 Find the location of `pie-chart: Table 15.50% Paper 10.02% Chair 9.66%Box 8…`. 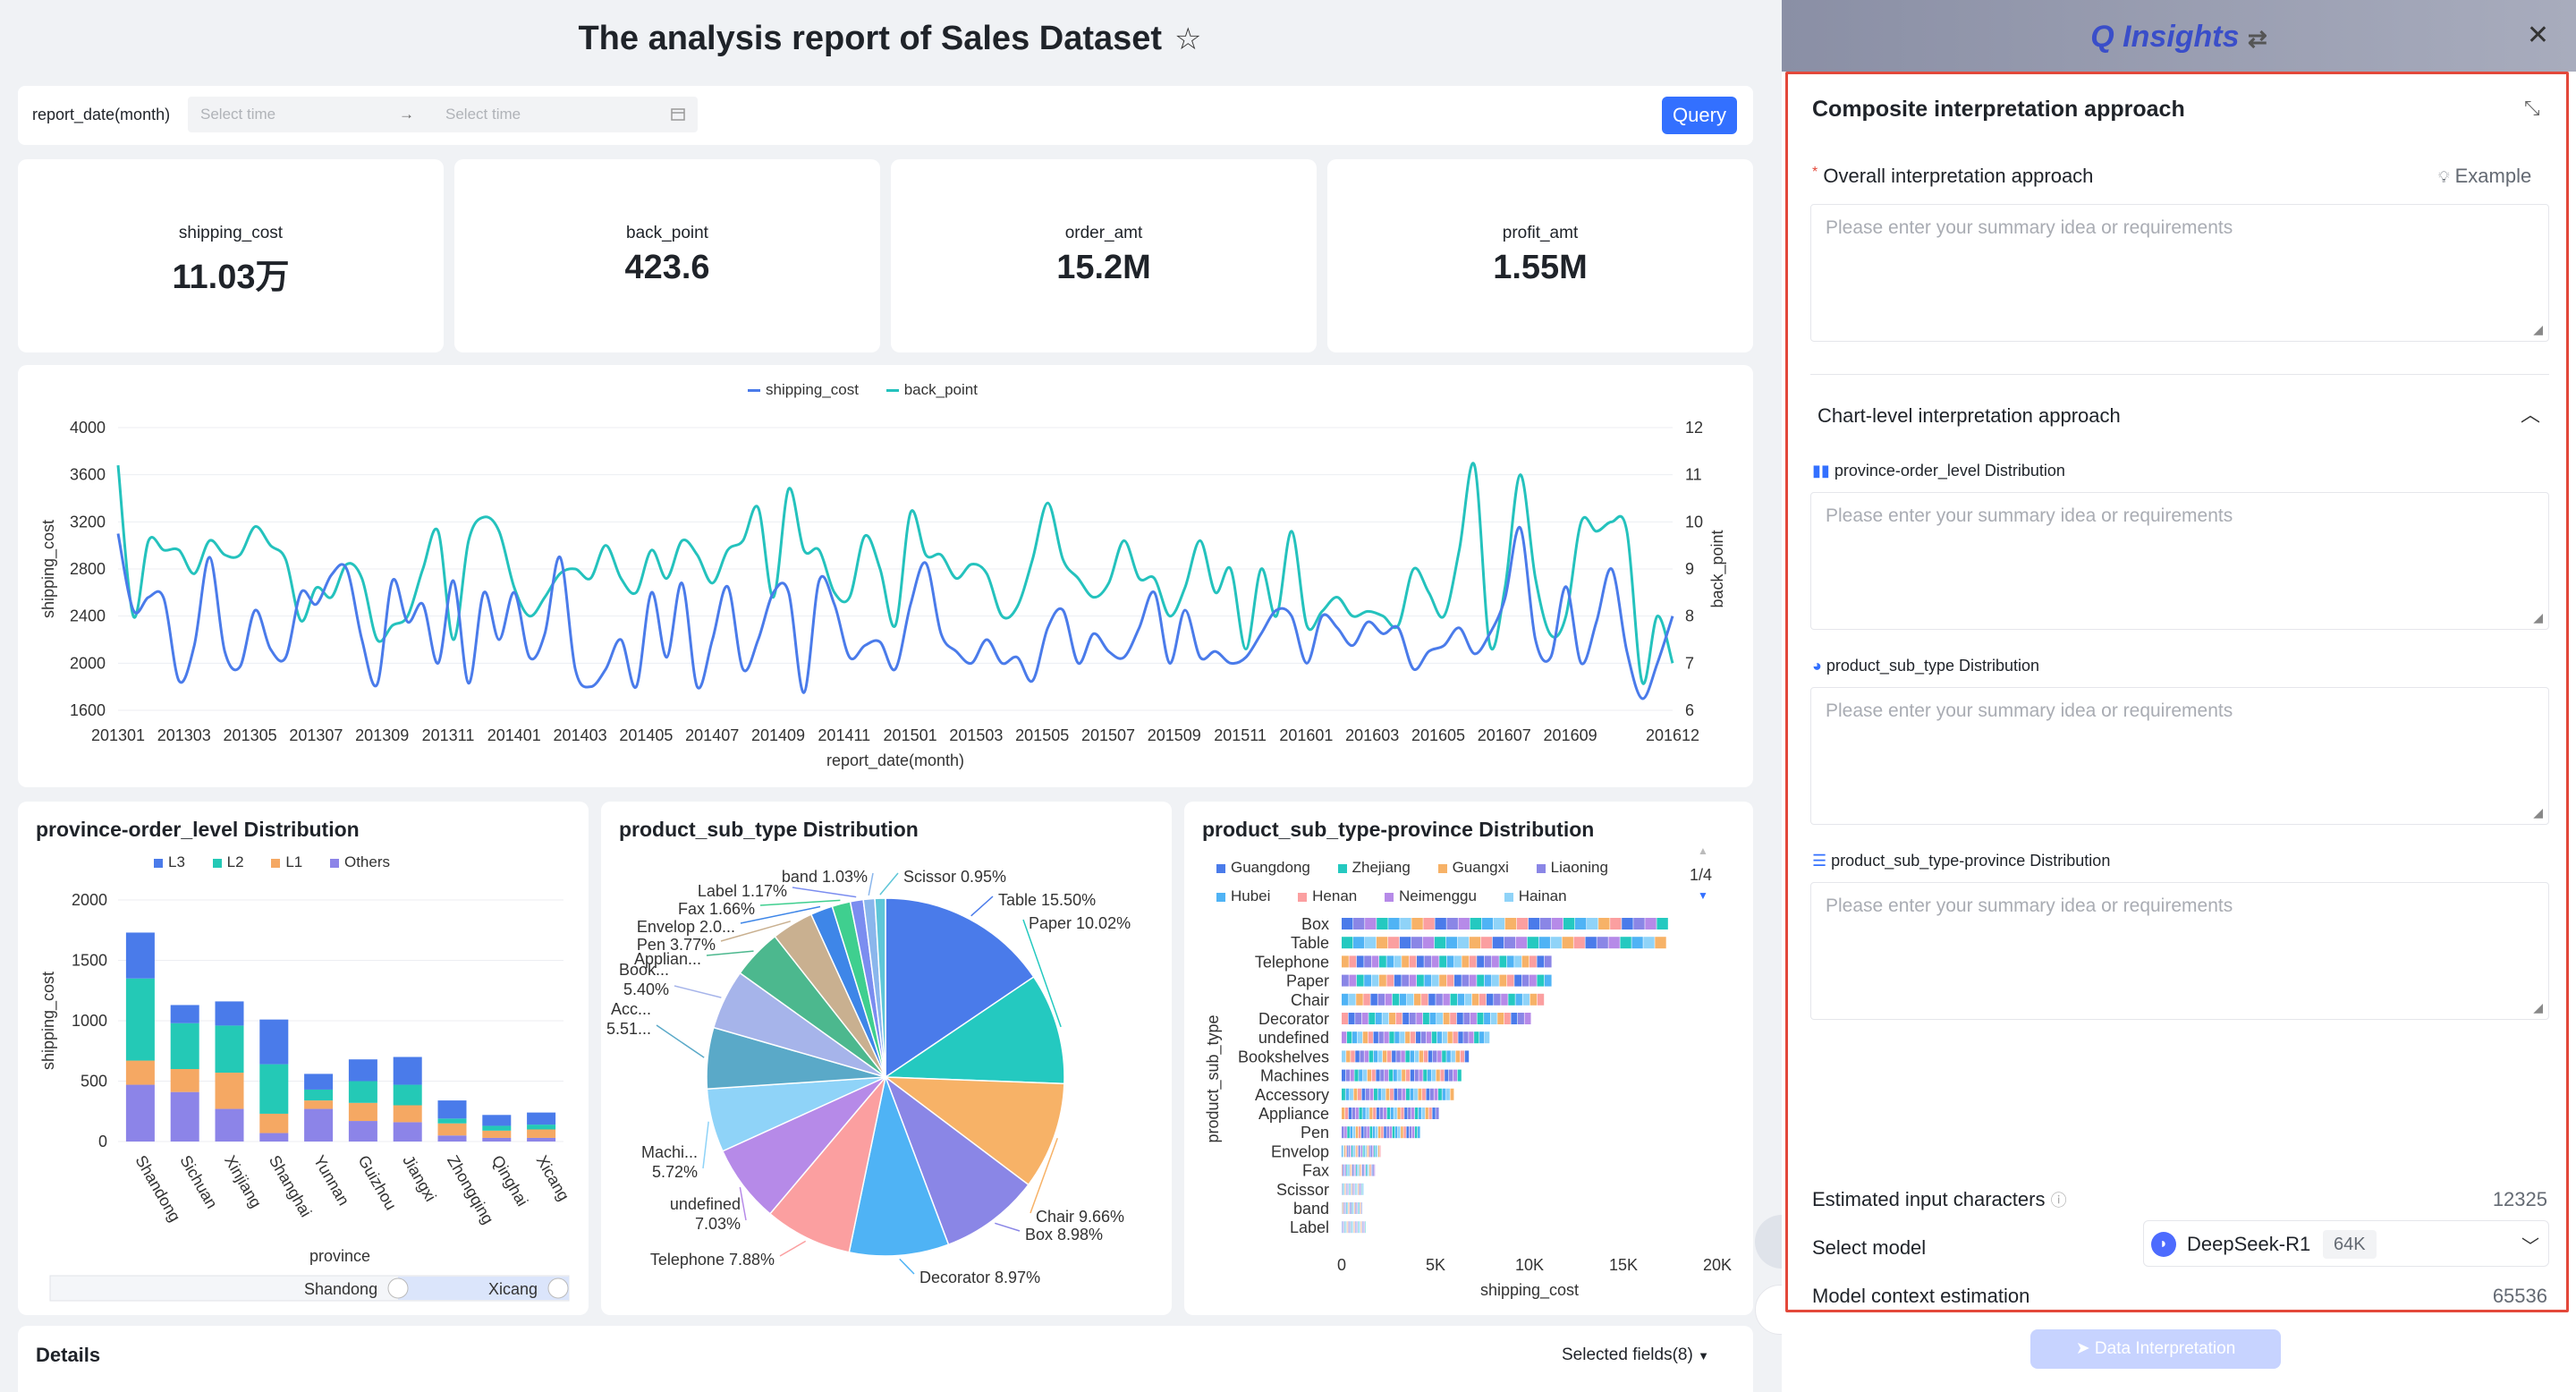

pie-chart: Table 15.50% Paper 10.02% Chair 9.66%Box 8… is located at coordinates (886, 1058).